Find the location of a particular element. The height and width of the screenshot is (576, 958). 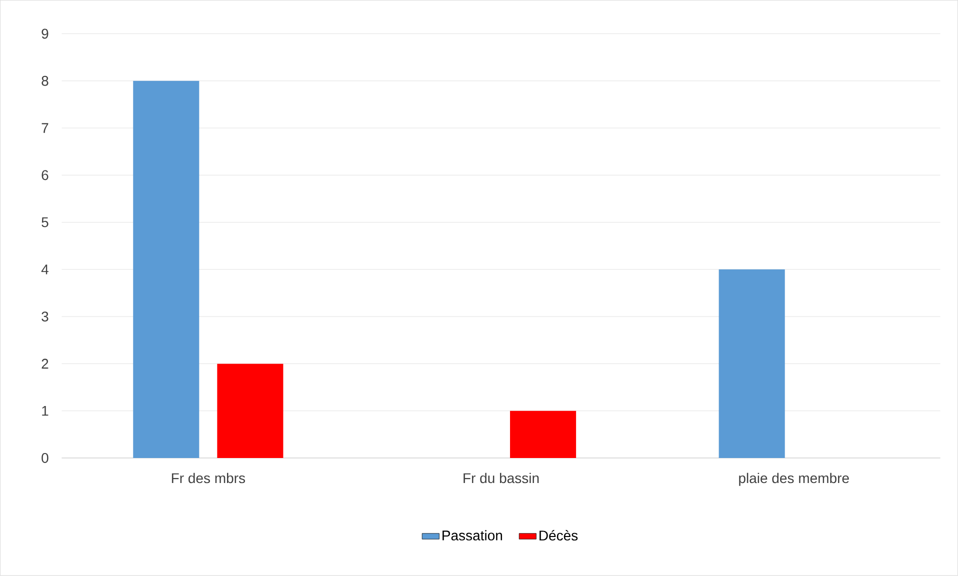

legend-label: Passation is located at coordinates (472, 535).